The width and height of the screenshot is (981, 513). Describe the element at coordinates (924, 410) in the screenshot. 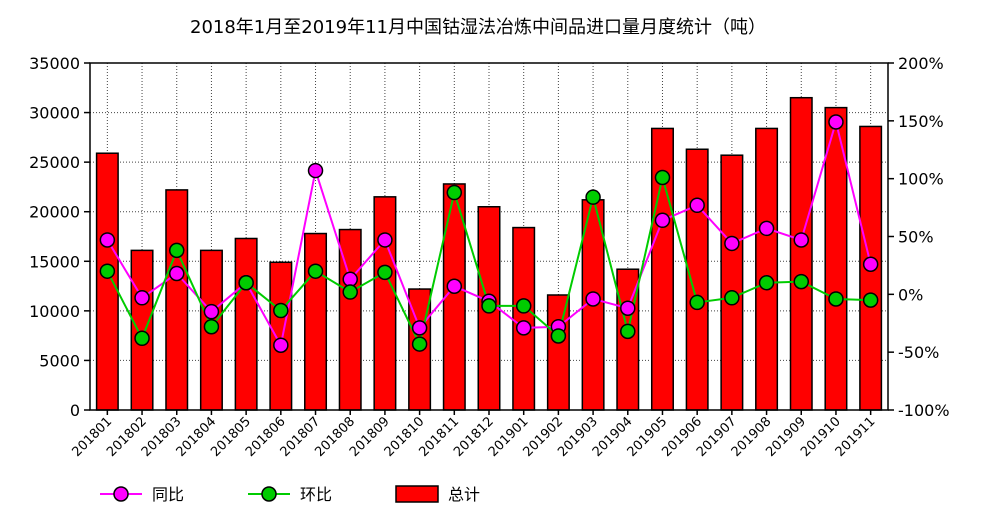

I see `y-right-tick-label: -100%` at that location.